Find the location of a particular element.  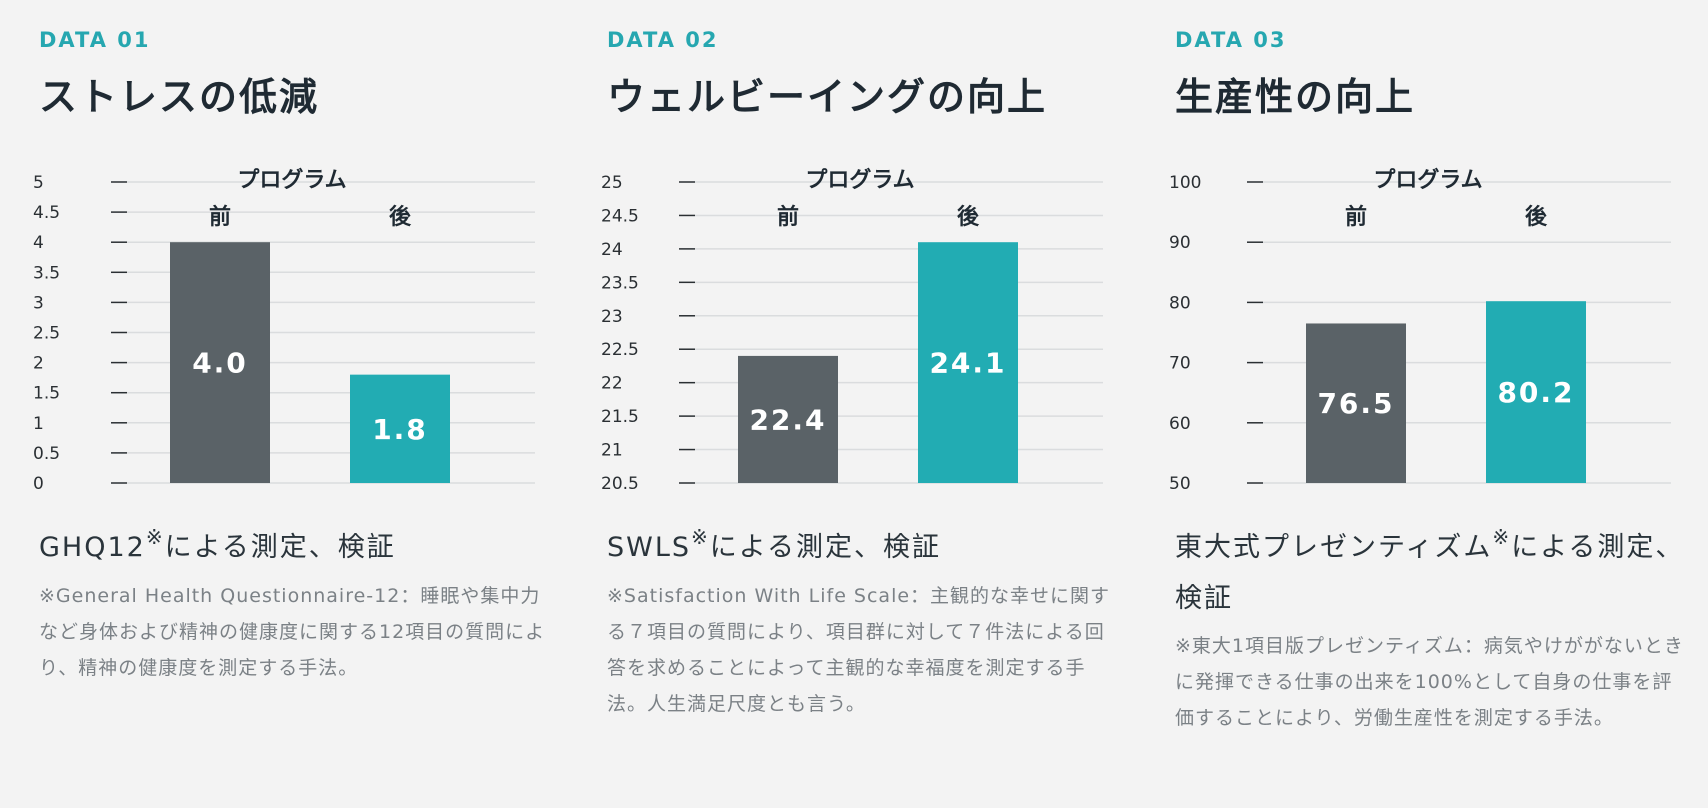

method-heading: GHQ12※による測定、検証 is located at coordinates (294, 547).